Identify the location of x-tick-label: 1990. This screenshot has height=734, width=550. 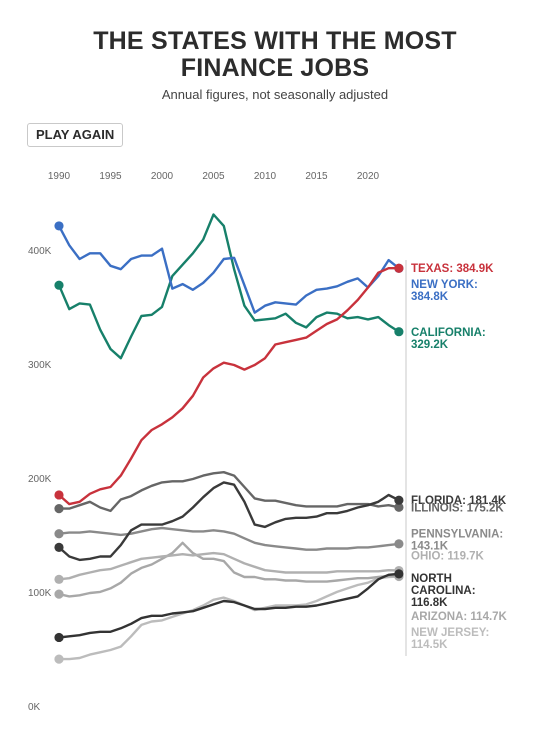
(59, 176).